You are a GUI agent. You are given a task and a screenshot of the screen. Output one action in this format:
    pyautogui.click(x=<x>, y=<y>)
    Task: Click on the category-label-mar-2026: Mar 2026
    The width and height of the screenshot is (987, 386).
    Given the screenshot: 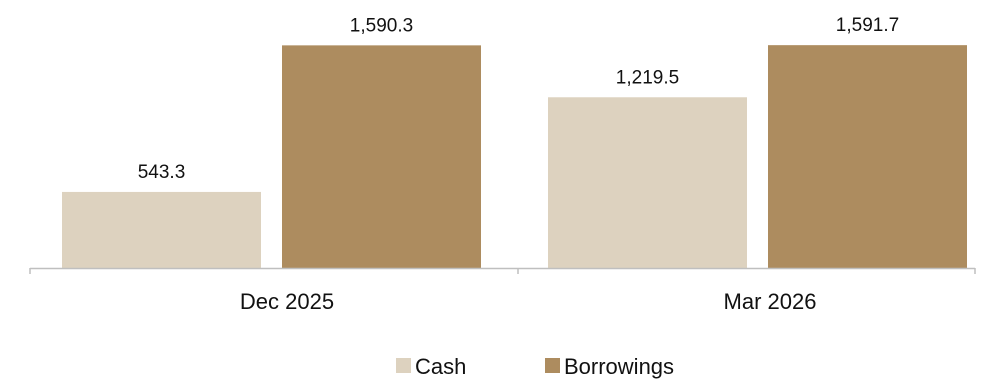 What is the action you would take?
    pyautogui.click(x=770, y=301)
    